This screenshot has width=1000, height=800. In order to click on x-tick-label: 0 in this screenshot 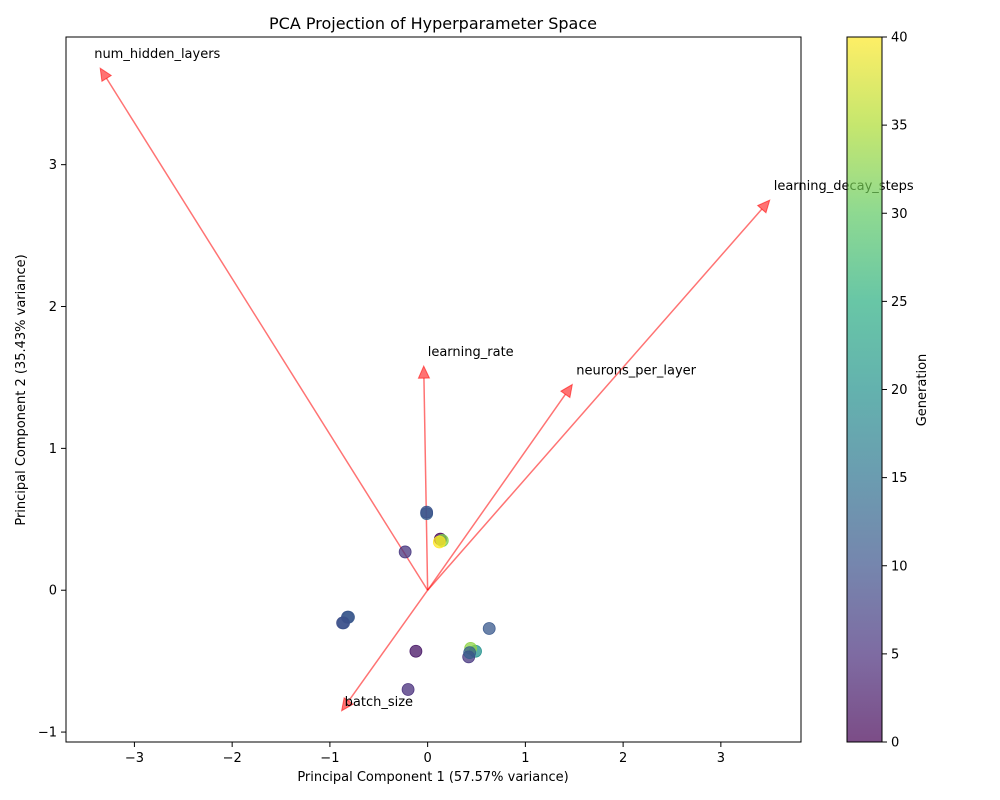, I will do `click(427, 758)`.